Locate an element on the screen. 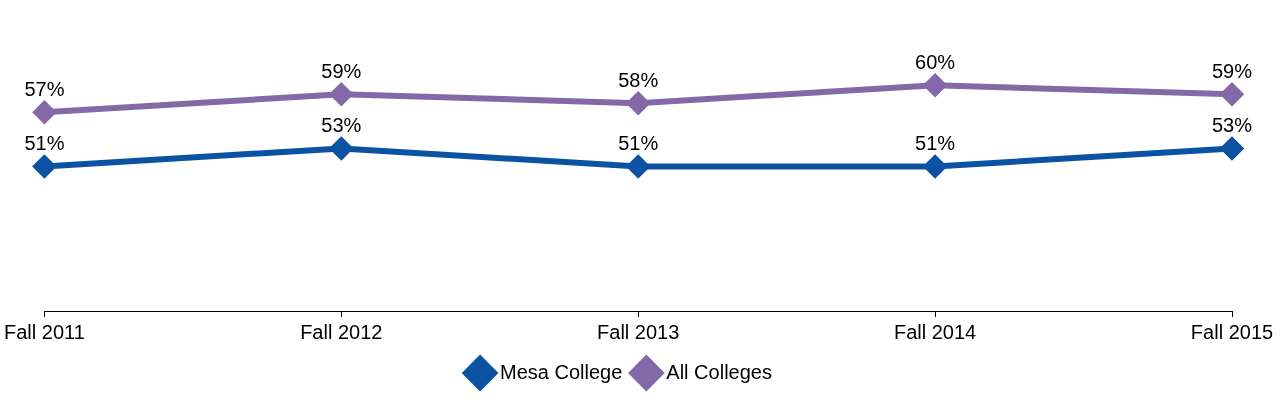 This screenshot has width=1282, height=403. legend-label: All Colleges is located at coordinates (719, 371).